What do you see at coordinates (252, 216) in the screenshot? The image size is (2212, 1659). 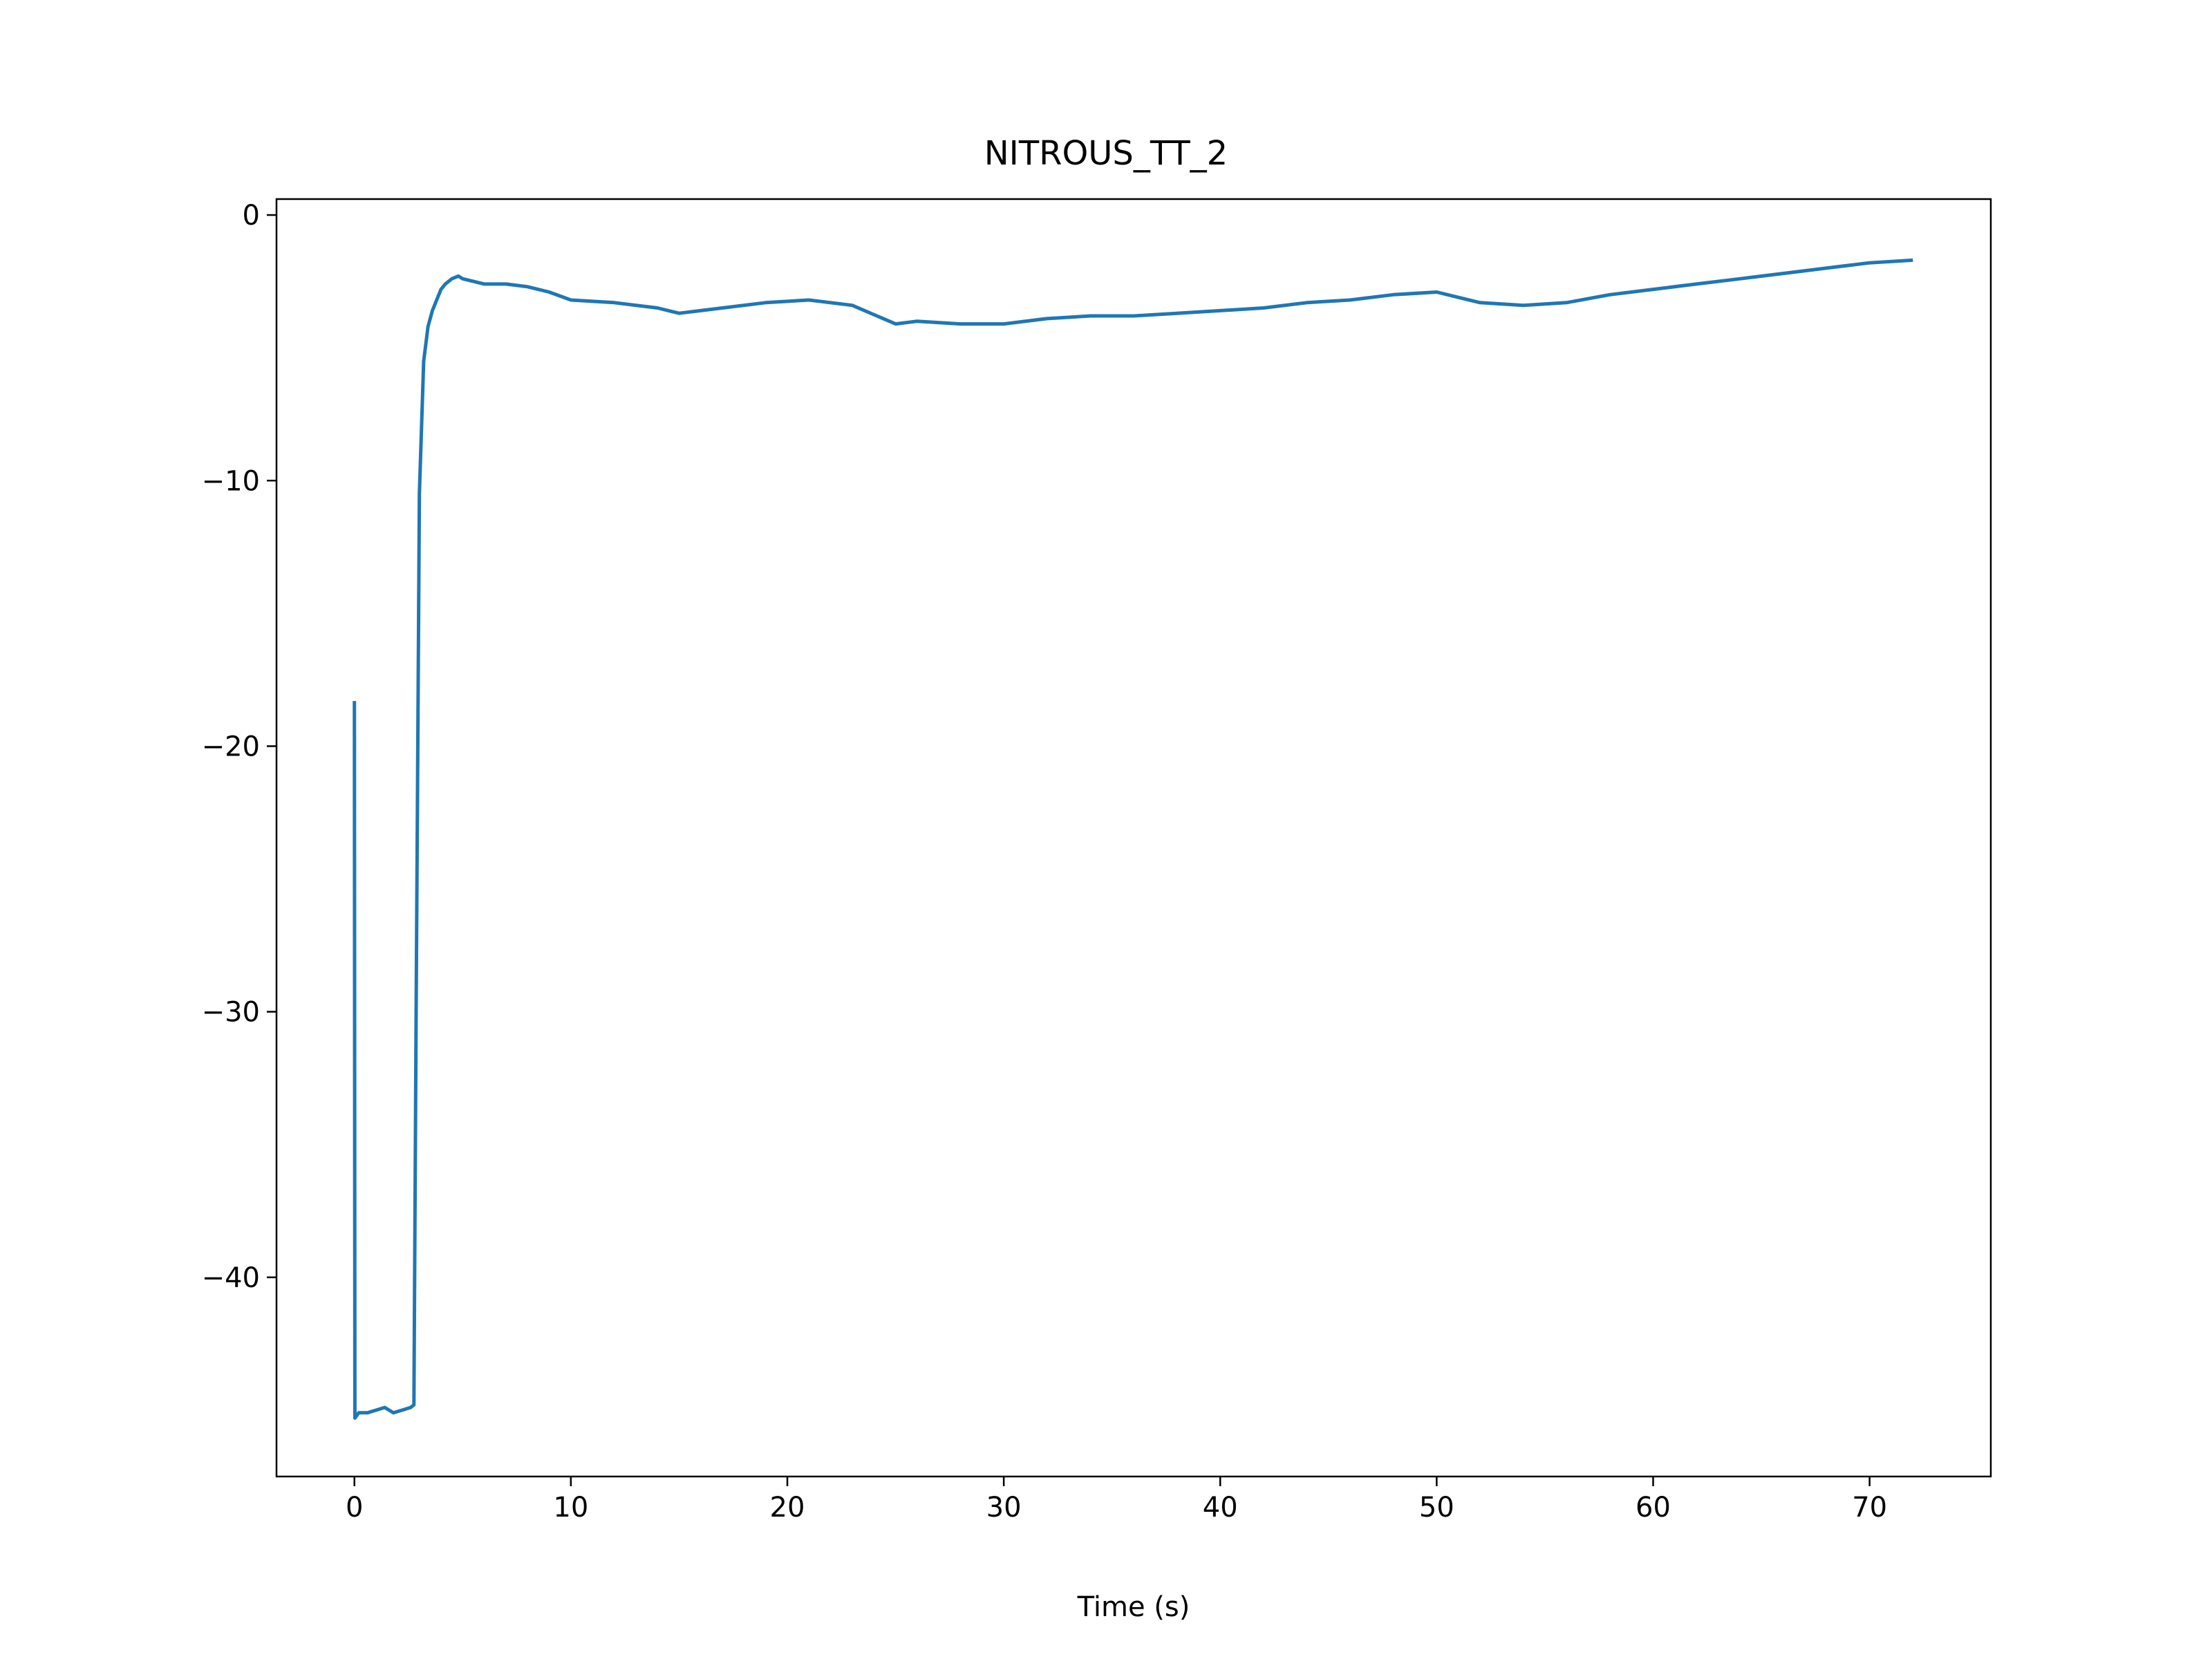 I see `y-tick-label: 0` at bounding box center [252, 216].